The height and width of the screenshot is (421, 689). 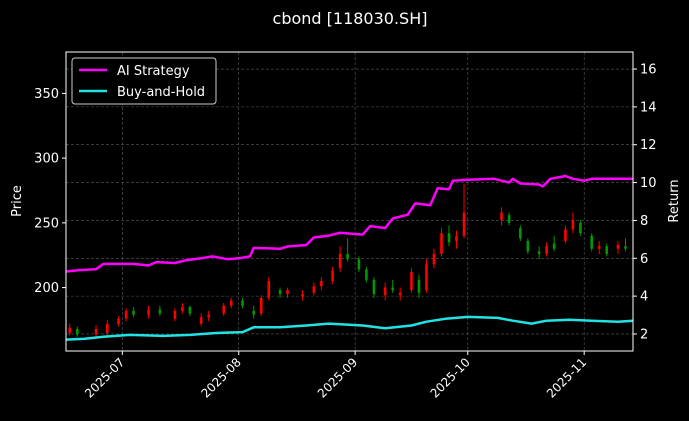 I want to click on y-right-tick-label: 10, so click(x=648, y=183).